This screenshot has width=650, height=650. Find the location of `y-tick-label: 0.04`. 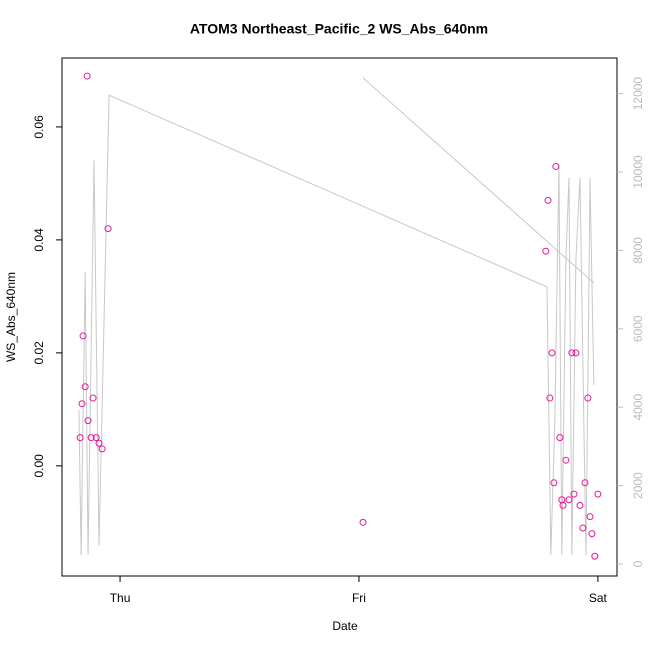

y-tick-label: 0.04 is located at coordinates (39, 240).